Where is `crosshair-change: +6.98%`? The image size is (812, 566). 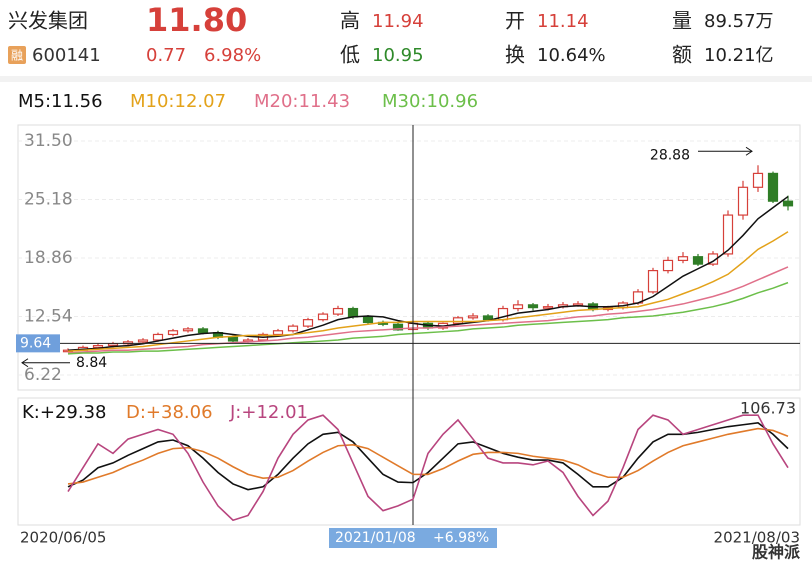 crosshair-change: +6.98% is located at coordinates (461, 538).